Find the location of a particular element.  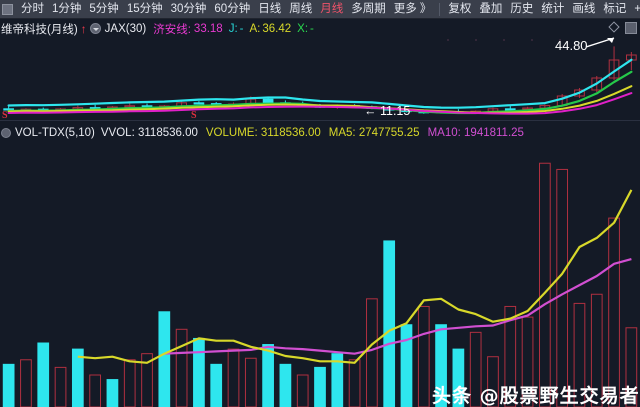

marker-s-left: S is located at coordinates (5, 115).